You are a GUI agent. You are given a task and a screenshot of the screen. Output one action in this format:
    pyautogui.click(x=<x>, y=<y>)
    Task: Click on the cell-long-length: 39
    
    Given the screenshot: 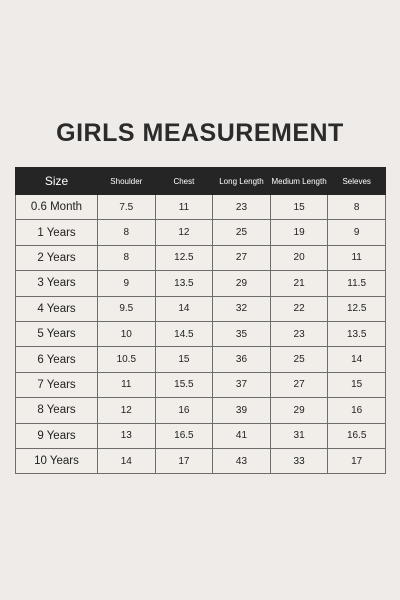 What is the action you would take?
    pyautogui.click(x=241, y=410)
    